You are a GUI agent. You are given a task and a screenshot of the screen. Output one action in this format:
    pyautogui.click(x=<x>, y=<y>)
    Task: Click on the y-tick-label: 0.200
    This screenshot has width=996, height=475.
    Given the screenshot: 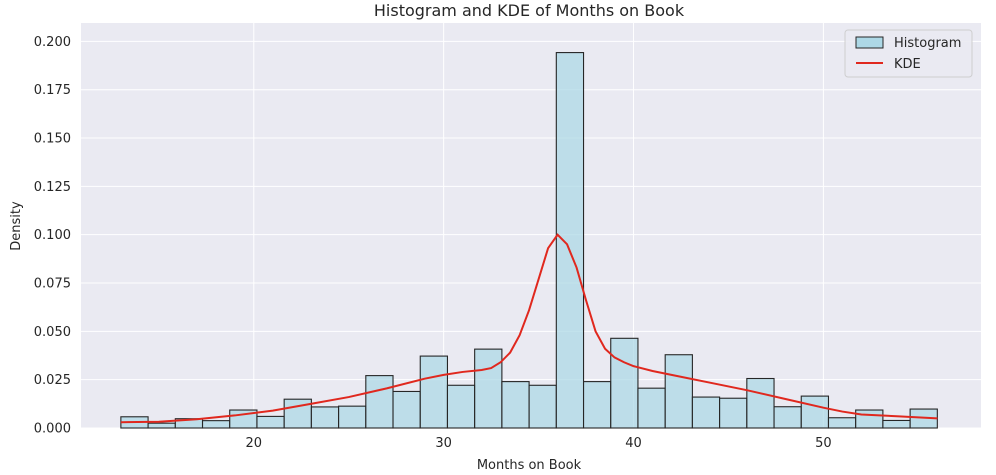 What is the action you would take?
    pyautogui.click(x=52, y=42)
    